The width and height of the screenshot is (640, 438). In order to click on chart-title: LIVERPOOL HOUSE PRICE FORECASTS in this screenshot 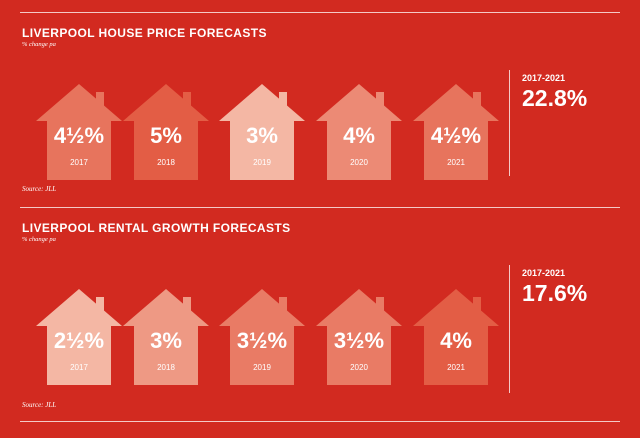, I will do `click(144, 33)`.